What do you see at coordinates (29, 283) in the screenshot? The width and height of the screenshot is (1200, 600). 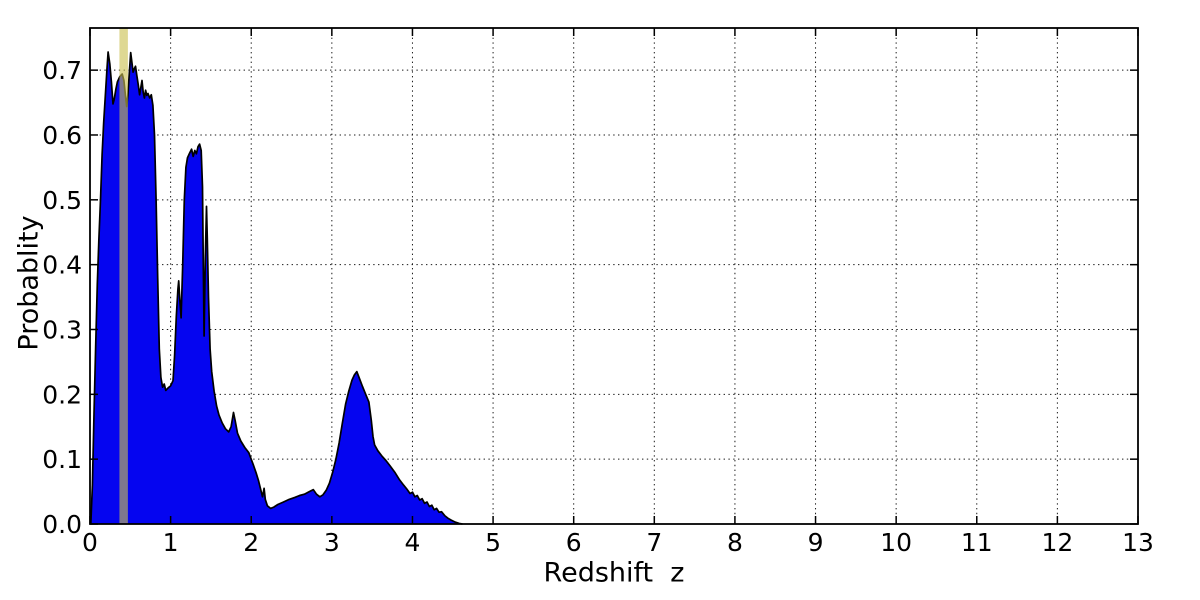 I see `y-axis-label: Probablity` at bounding box center [29, 283].